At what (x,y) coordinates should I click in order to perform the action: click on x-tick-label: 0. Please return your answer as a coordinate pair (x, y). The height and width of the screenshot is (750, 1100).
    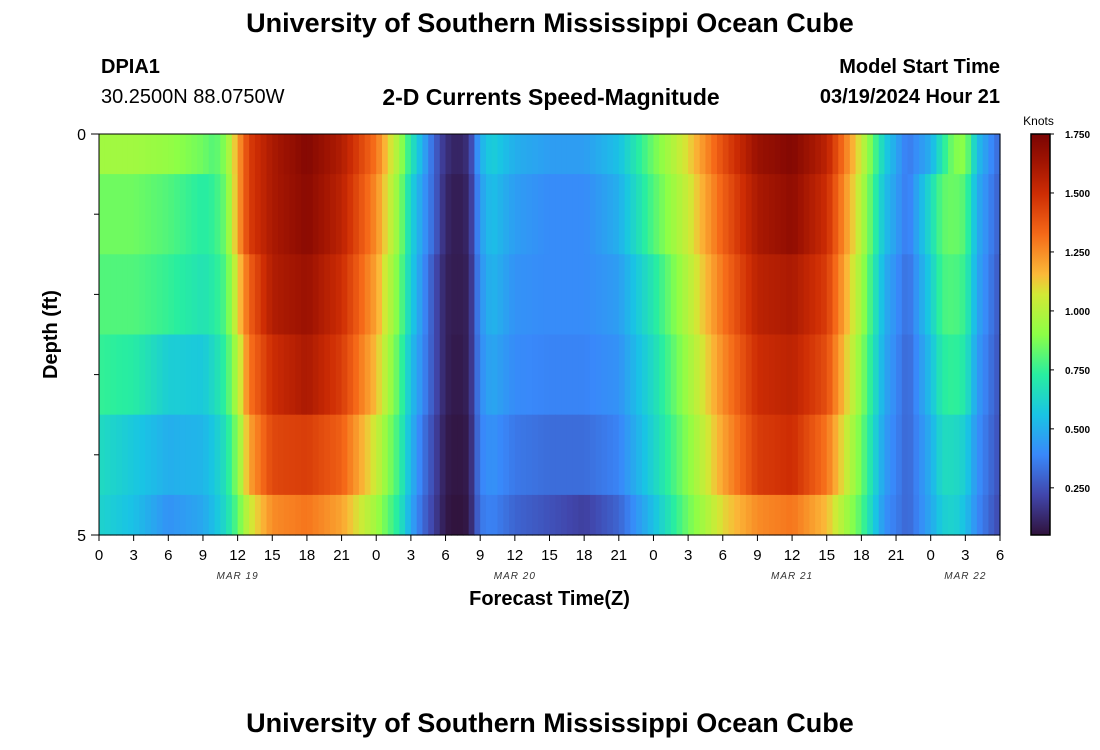
    Looking at the image, I should click on (653, 555).